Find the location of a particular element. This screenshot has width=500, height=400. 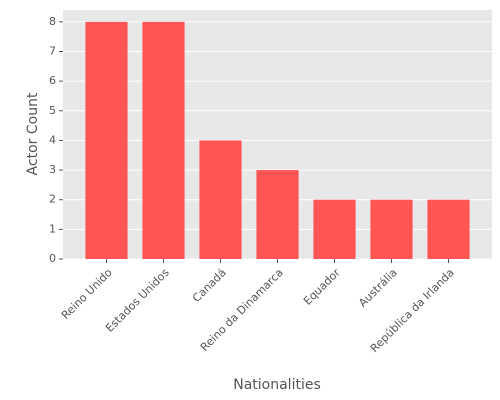

y-tick-label: 7 is located at coordinates (52, 51).